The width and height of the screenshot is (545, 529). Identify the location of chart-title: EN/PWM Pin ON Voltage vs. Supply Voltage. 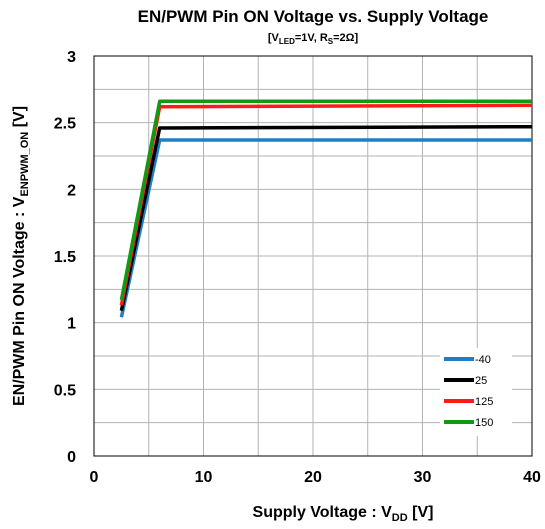
(313, 16).